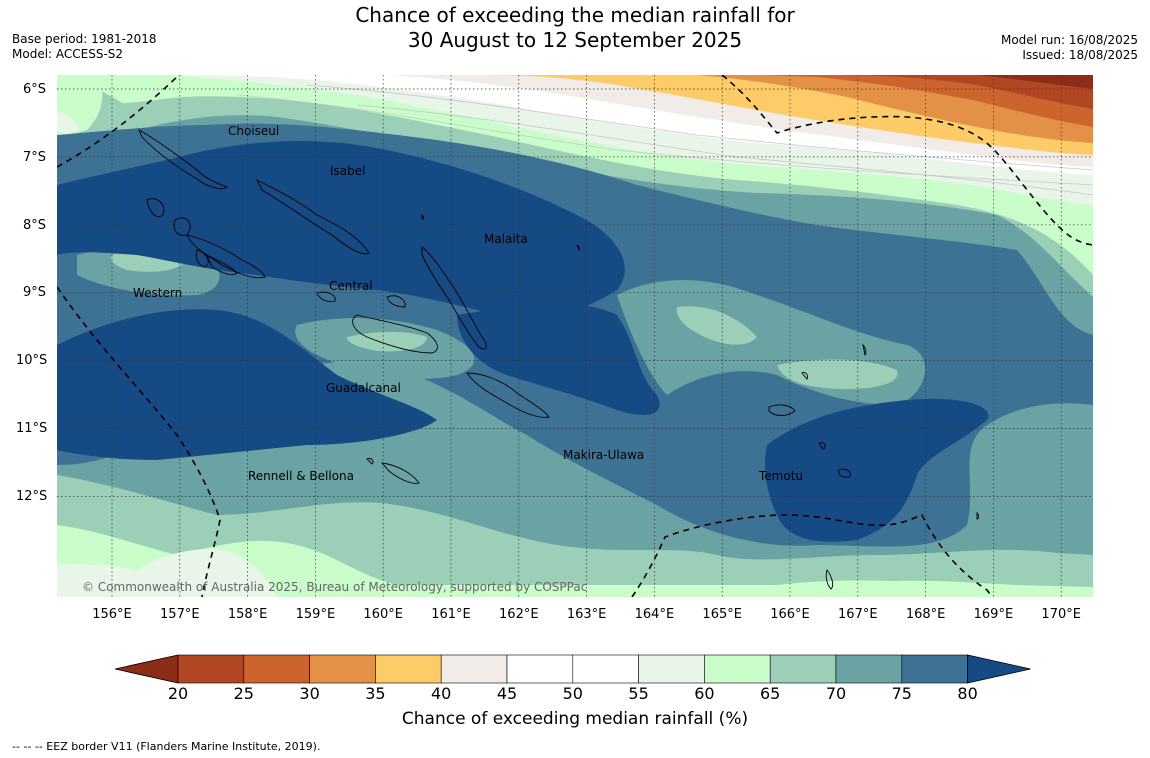 The width and height of the screenshot is (1150, 758). Describe the element at coordinates (519, 614) in the screenshot. I see `lon-label: 162°E` at that location.